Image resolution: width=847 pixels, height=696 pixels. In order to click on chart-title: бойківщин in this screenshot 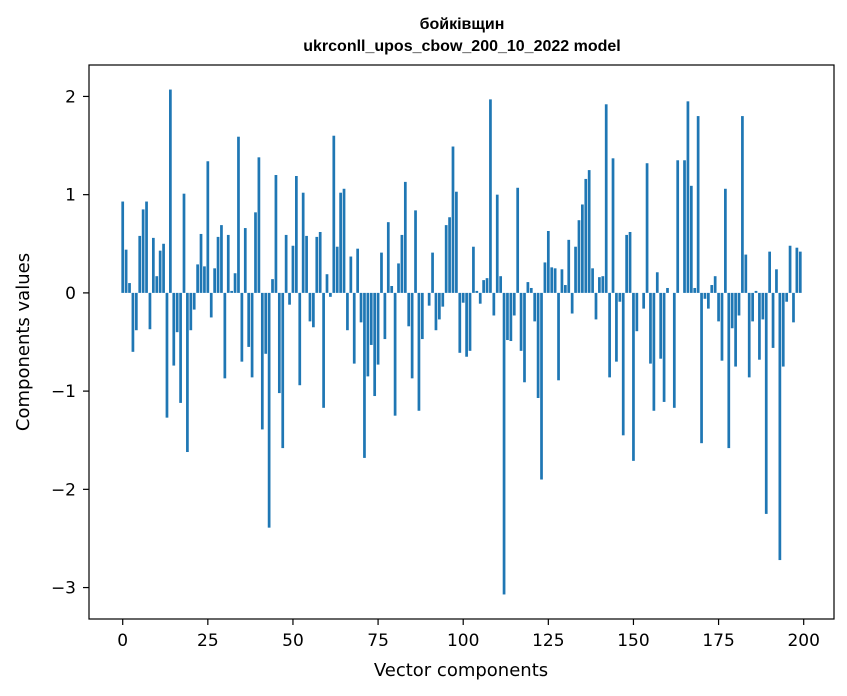, I will do `click(462, 24)`.